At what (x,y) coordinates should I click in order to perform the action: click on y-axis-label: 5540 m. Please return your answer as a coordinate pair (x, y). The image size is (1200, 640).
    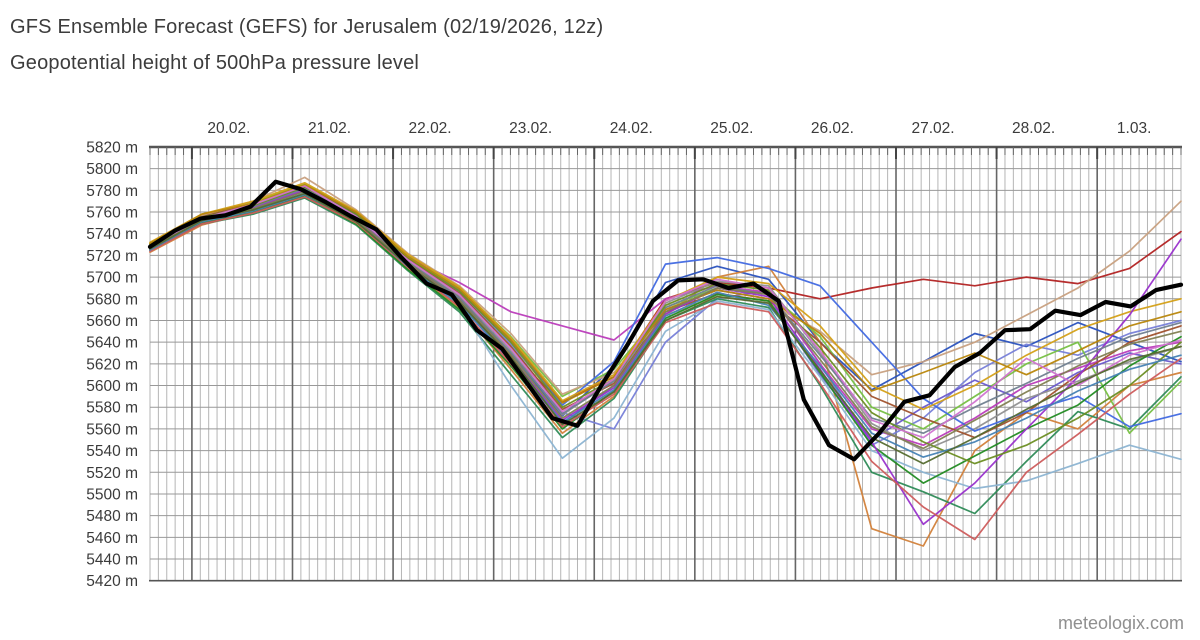
    Looking at the image, I should click on (112, 451).